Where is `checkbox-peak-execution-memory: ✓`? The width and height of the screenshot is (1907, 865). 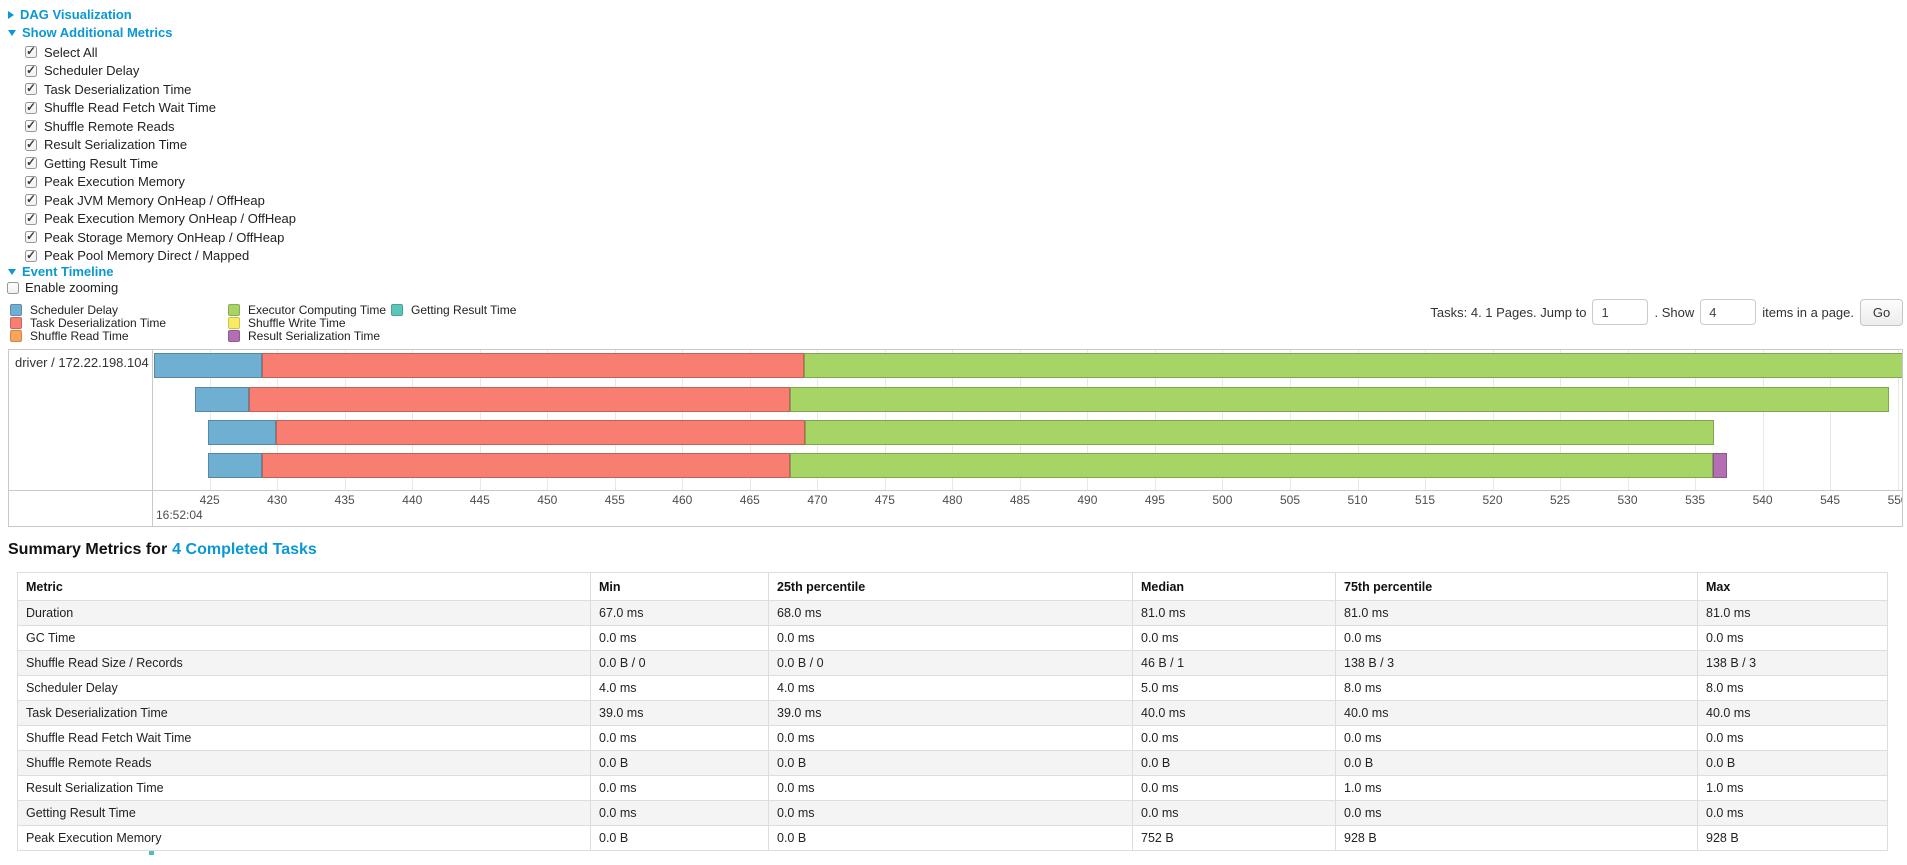 checkbox-peak-execution-memory: ✓ is located at coordinates (31, 180).